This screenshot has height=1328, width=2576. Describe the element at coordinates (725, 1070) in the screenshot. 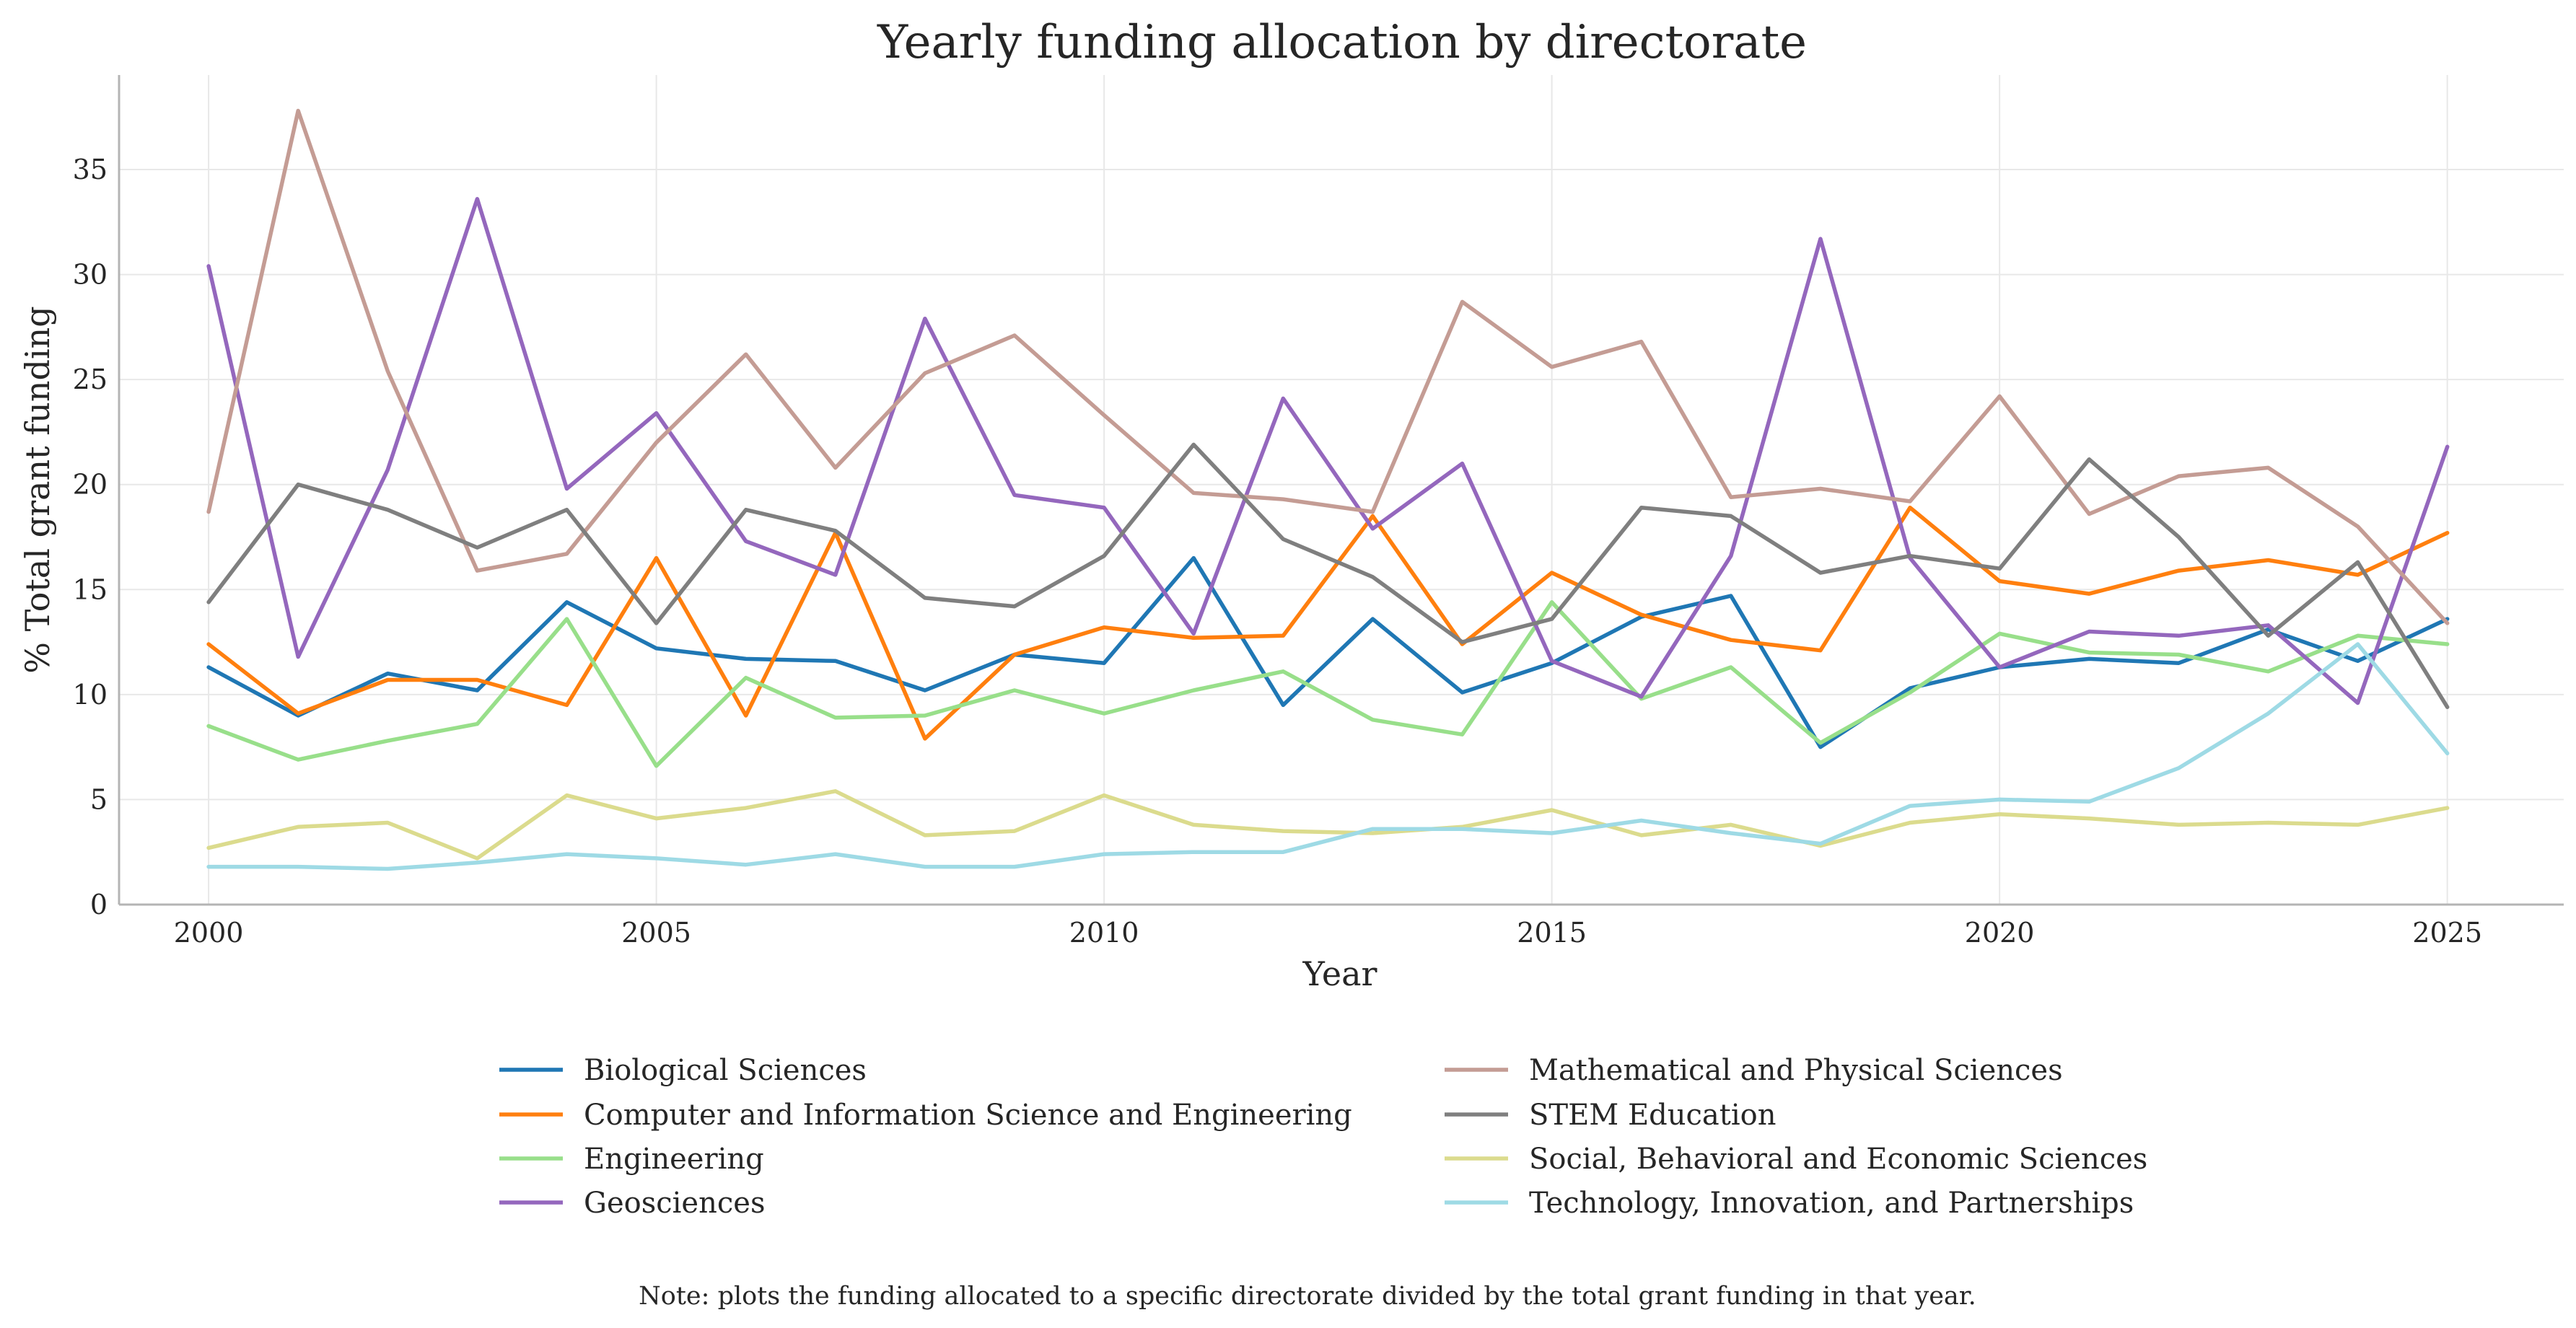

I see `legend-entry-label: Biological Sciences` at that location.